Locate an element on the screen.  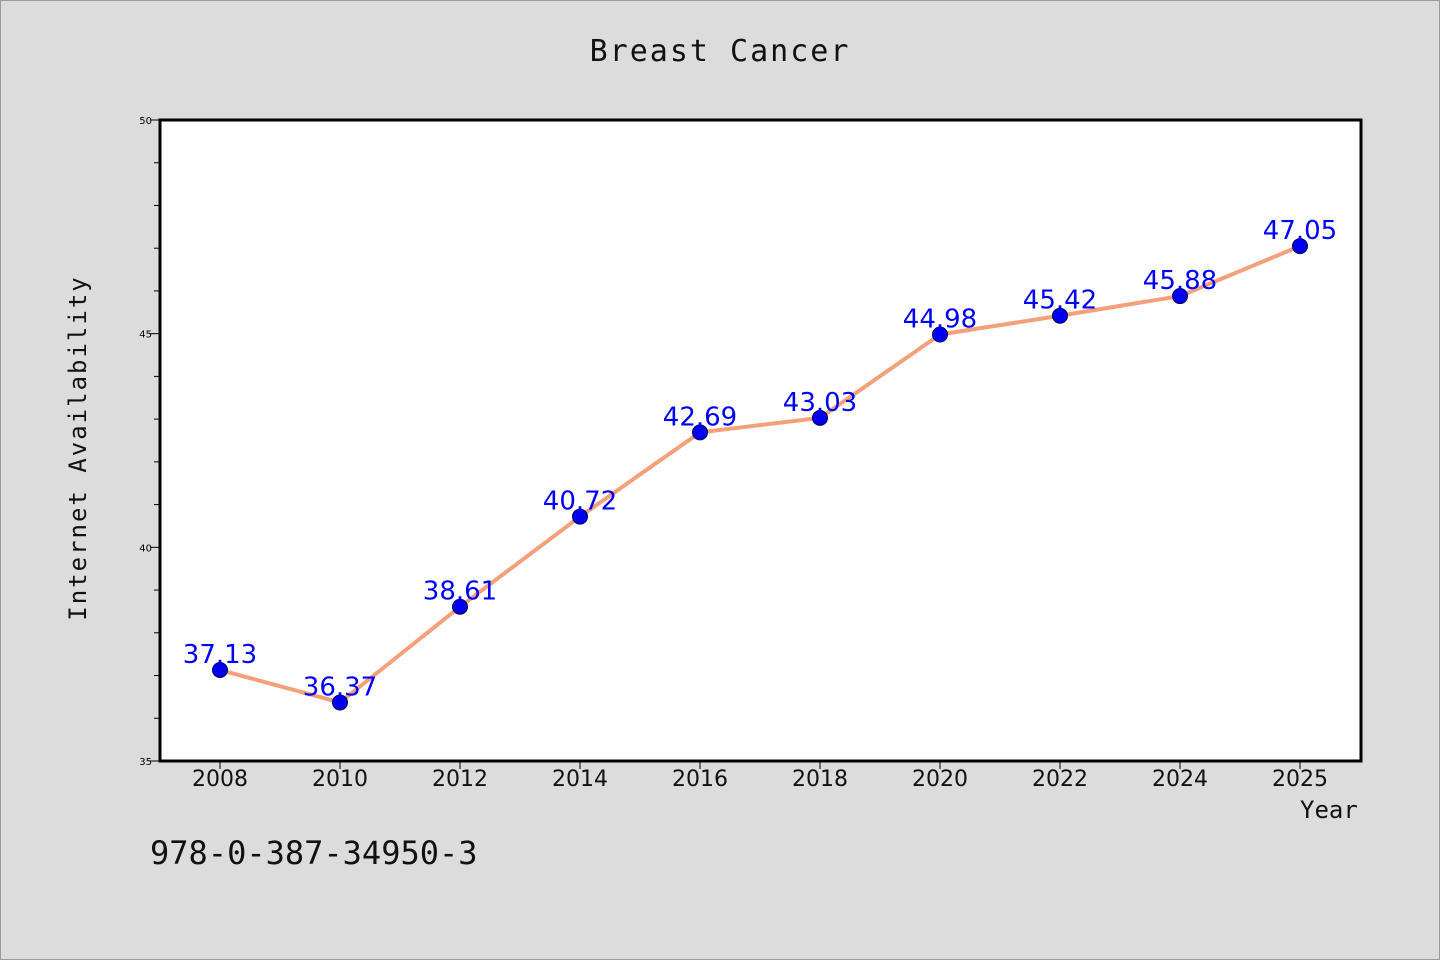
data-label: 37.13 is located at coordinates (220, 655).